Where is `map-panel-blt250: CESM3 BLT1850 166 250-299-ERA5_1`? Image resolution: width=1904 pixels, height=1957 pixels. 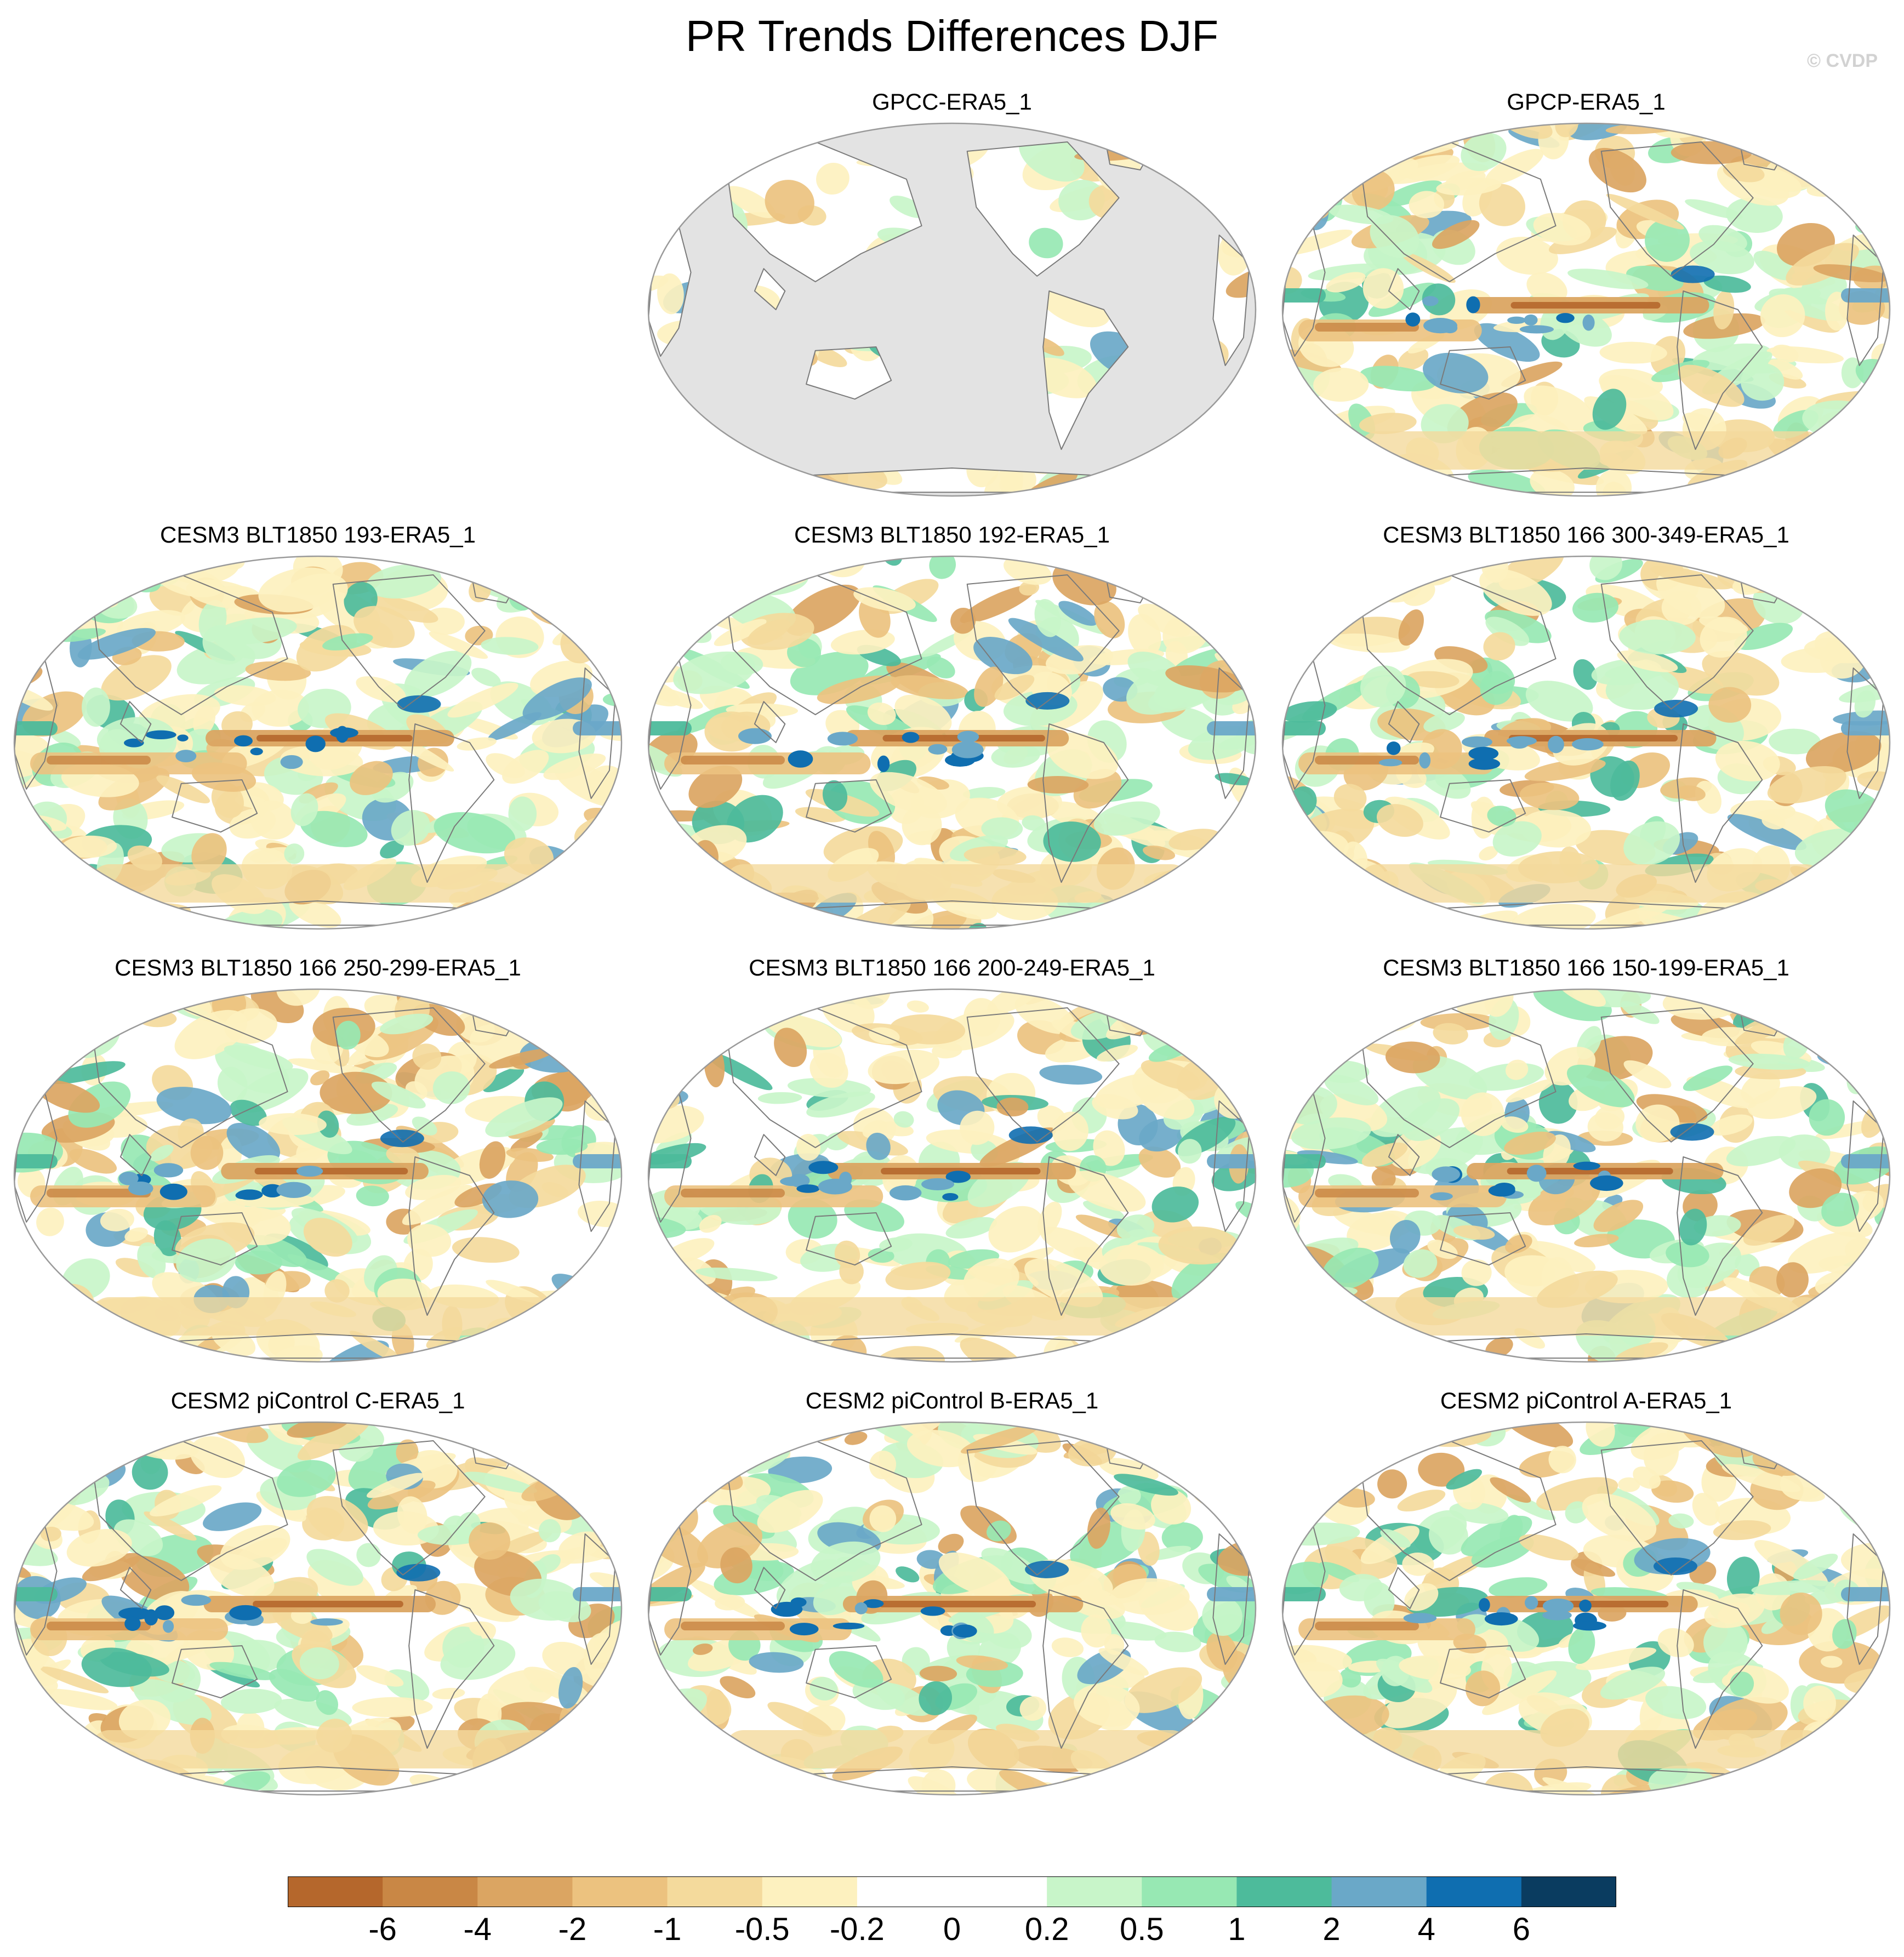
map-panel-blt250: CESM3 BLT1850 166 250-299-ERA5_1 is located at coordinates (317, 1170).